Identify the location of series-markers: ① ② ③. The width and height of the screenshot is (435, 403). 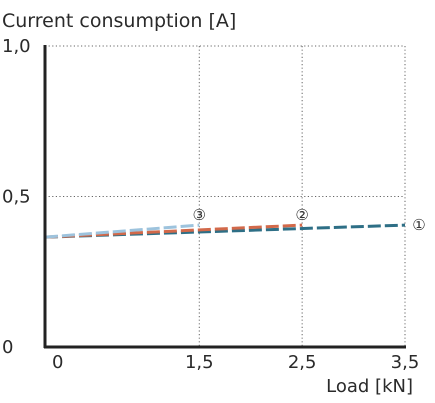
(309, 220).